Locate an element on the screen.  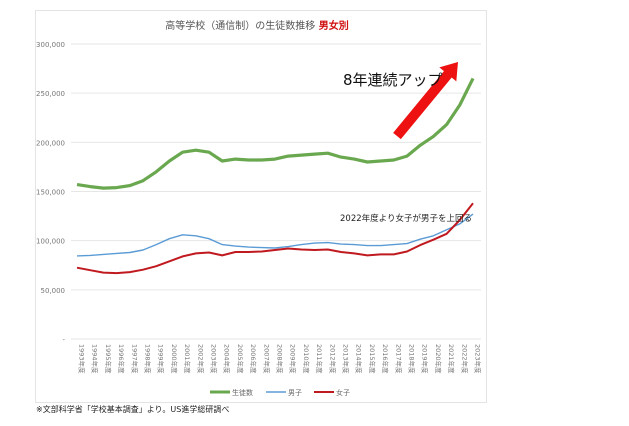
chart-title: 高等学校（通信制）の生徒数推移 男女別 is located at coordinates (256, 25).